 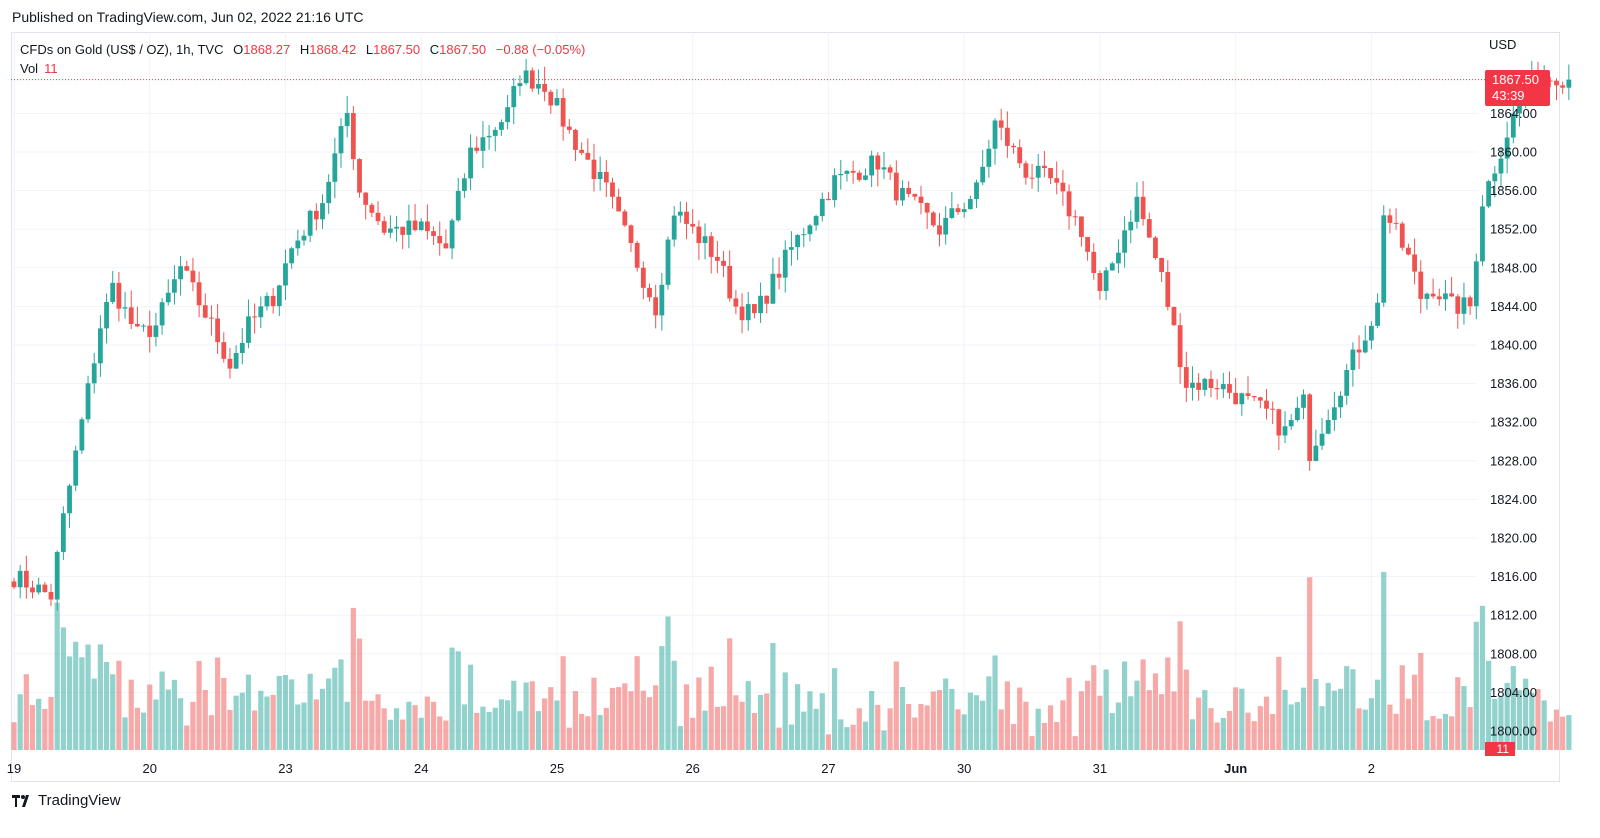 What do you see at coordinates (692, 768) in the screenshot?
I see `x-axis-tick-label: 26` at bounding box center [692, 768].